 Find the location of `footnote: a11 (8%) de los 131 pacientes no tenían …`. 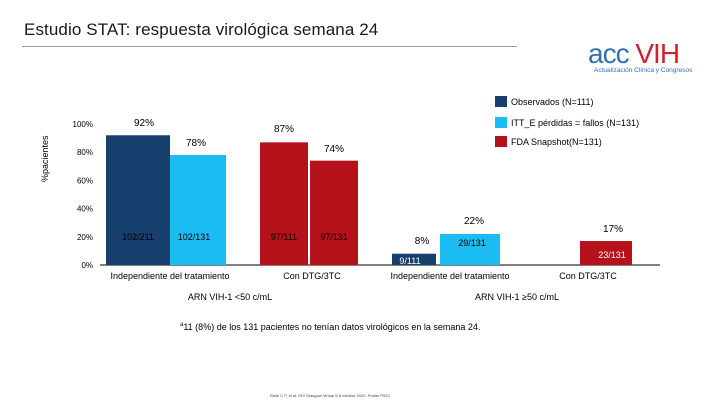

footnote: a11 (8%) de los 131 pacientes no tenían … is located at coordinates (330, 327).